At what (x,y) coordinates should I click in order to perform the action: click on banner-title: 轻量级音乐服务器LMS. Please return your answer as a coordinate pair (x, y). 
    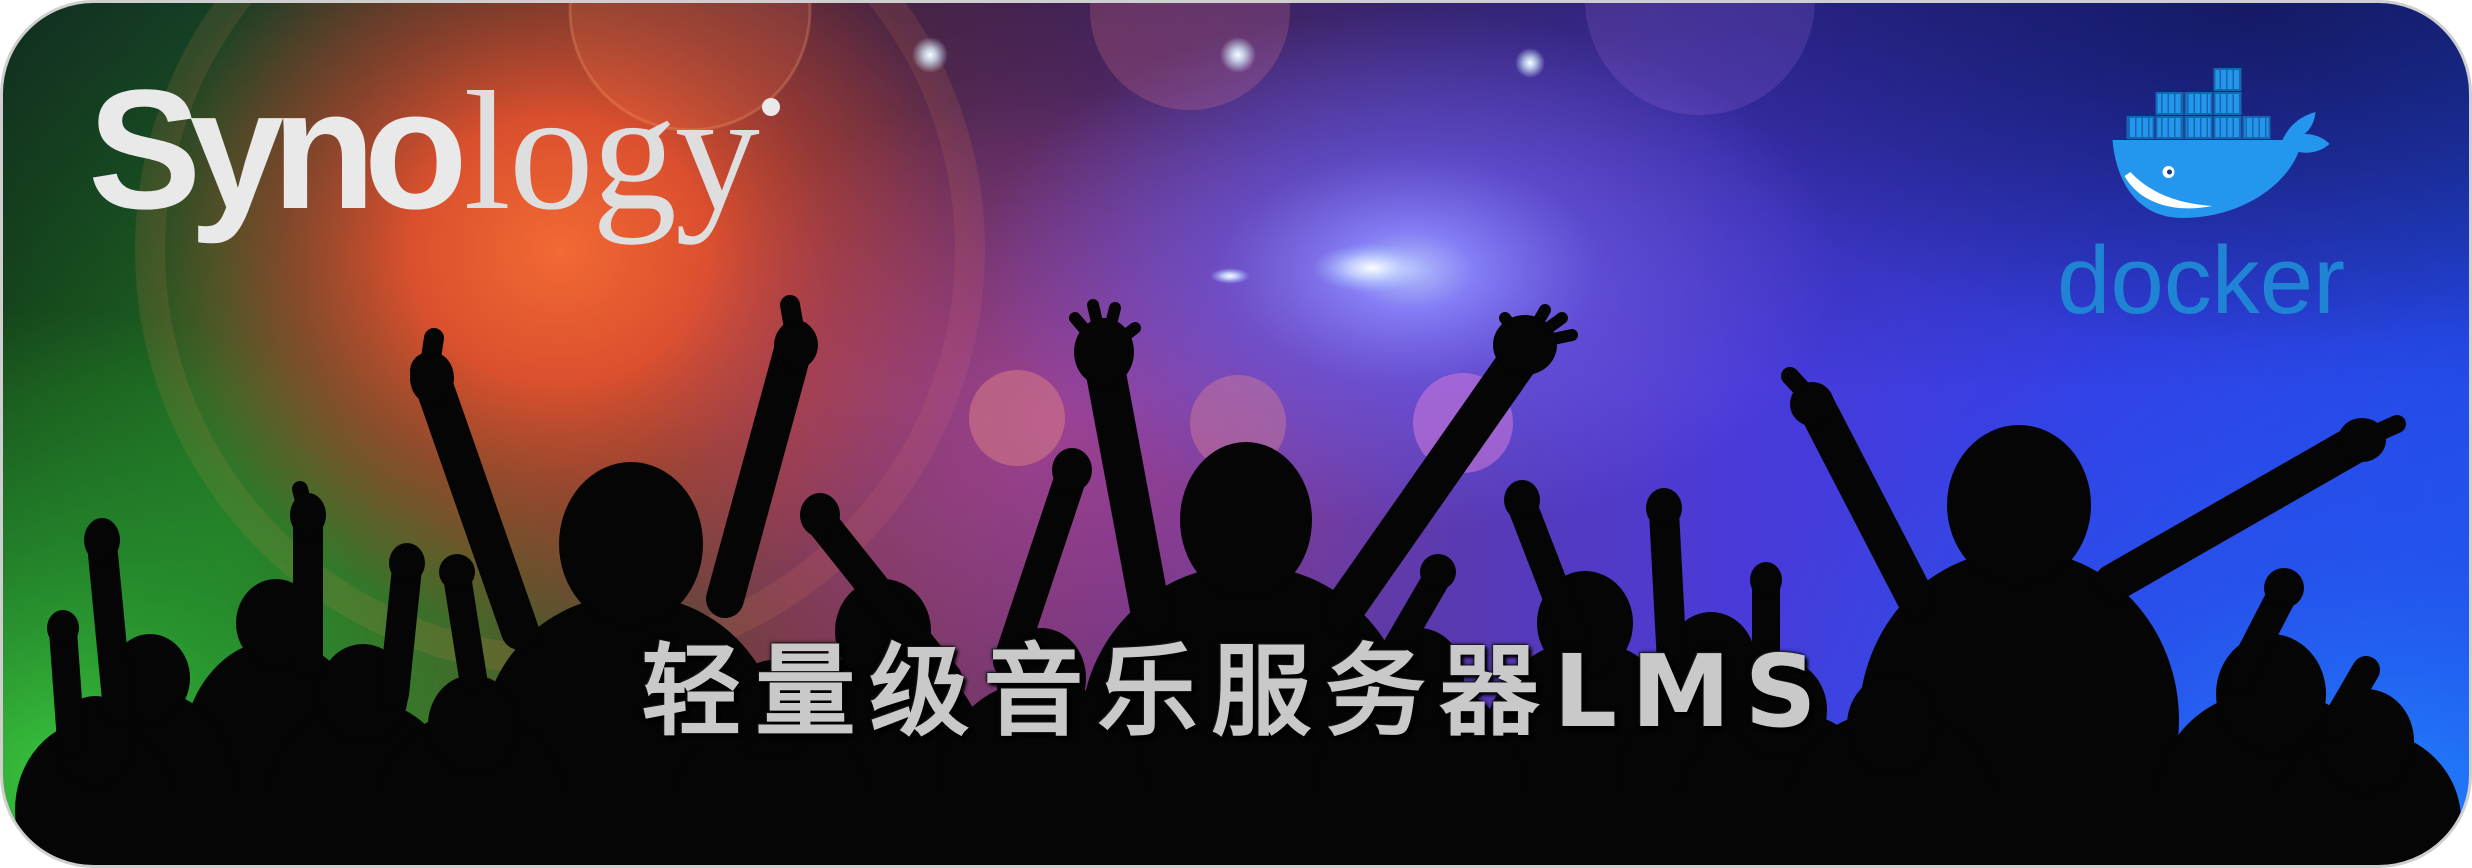
    Looking at the image, I should click on (1236, 691).